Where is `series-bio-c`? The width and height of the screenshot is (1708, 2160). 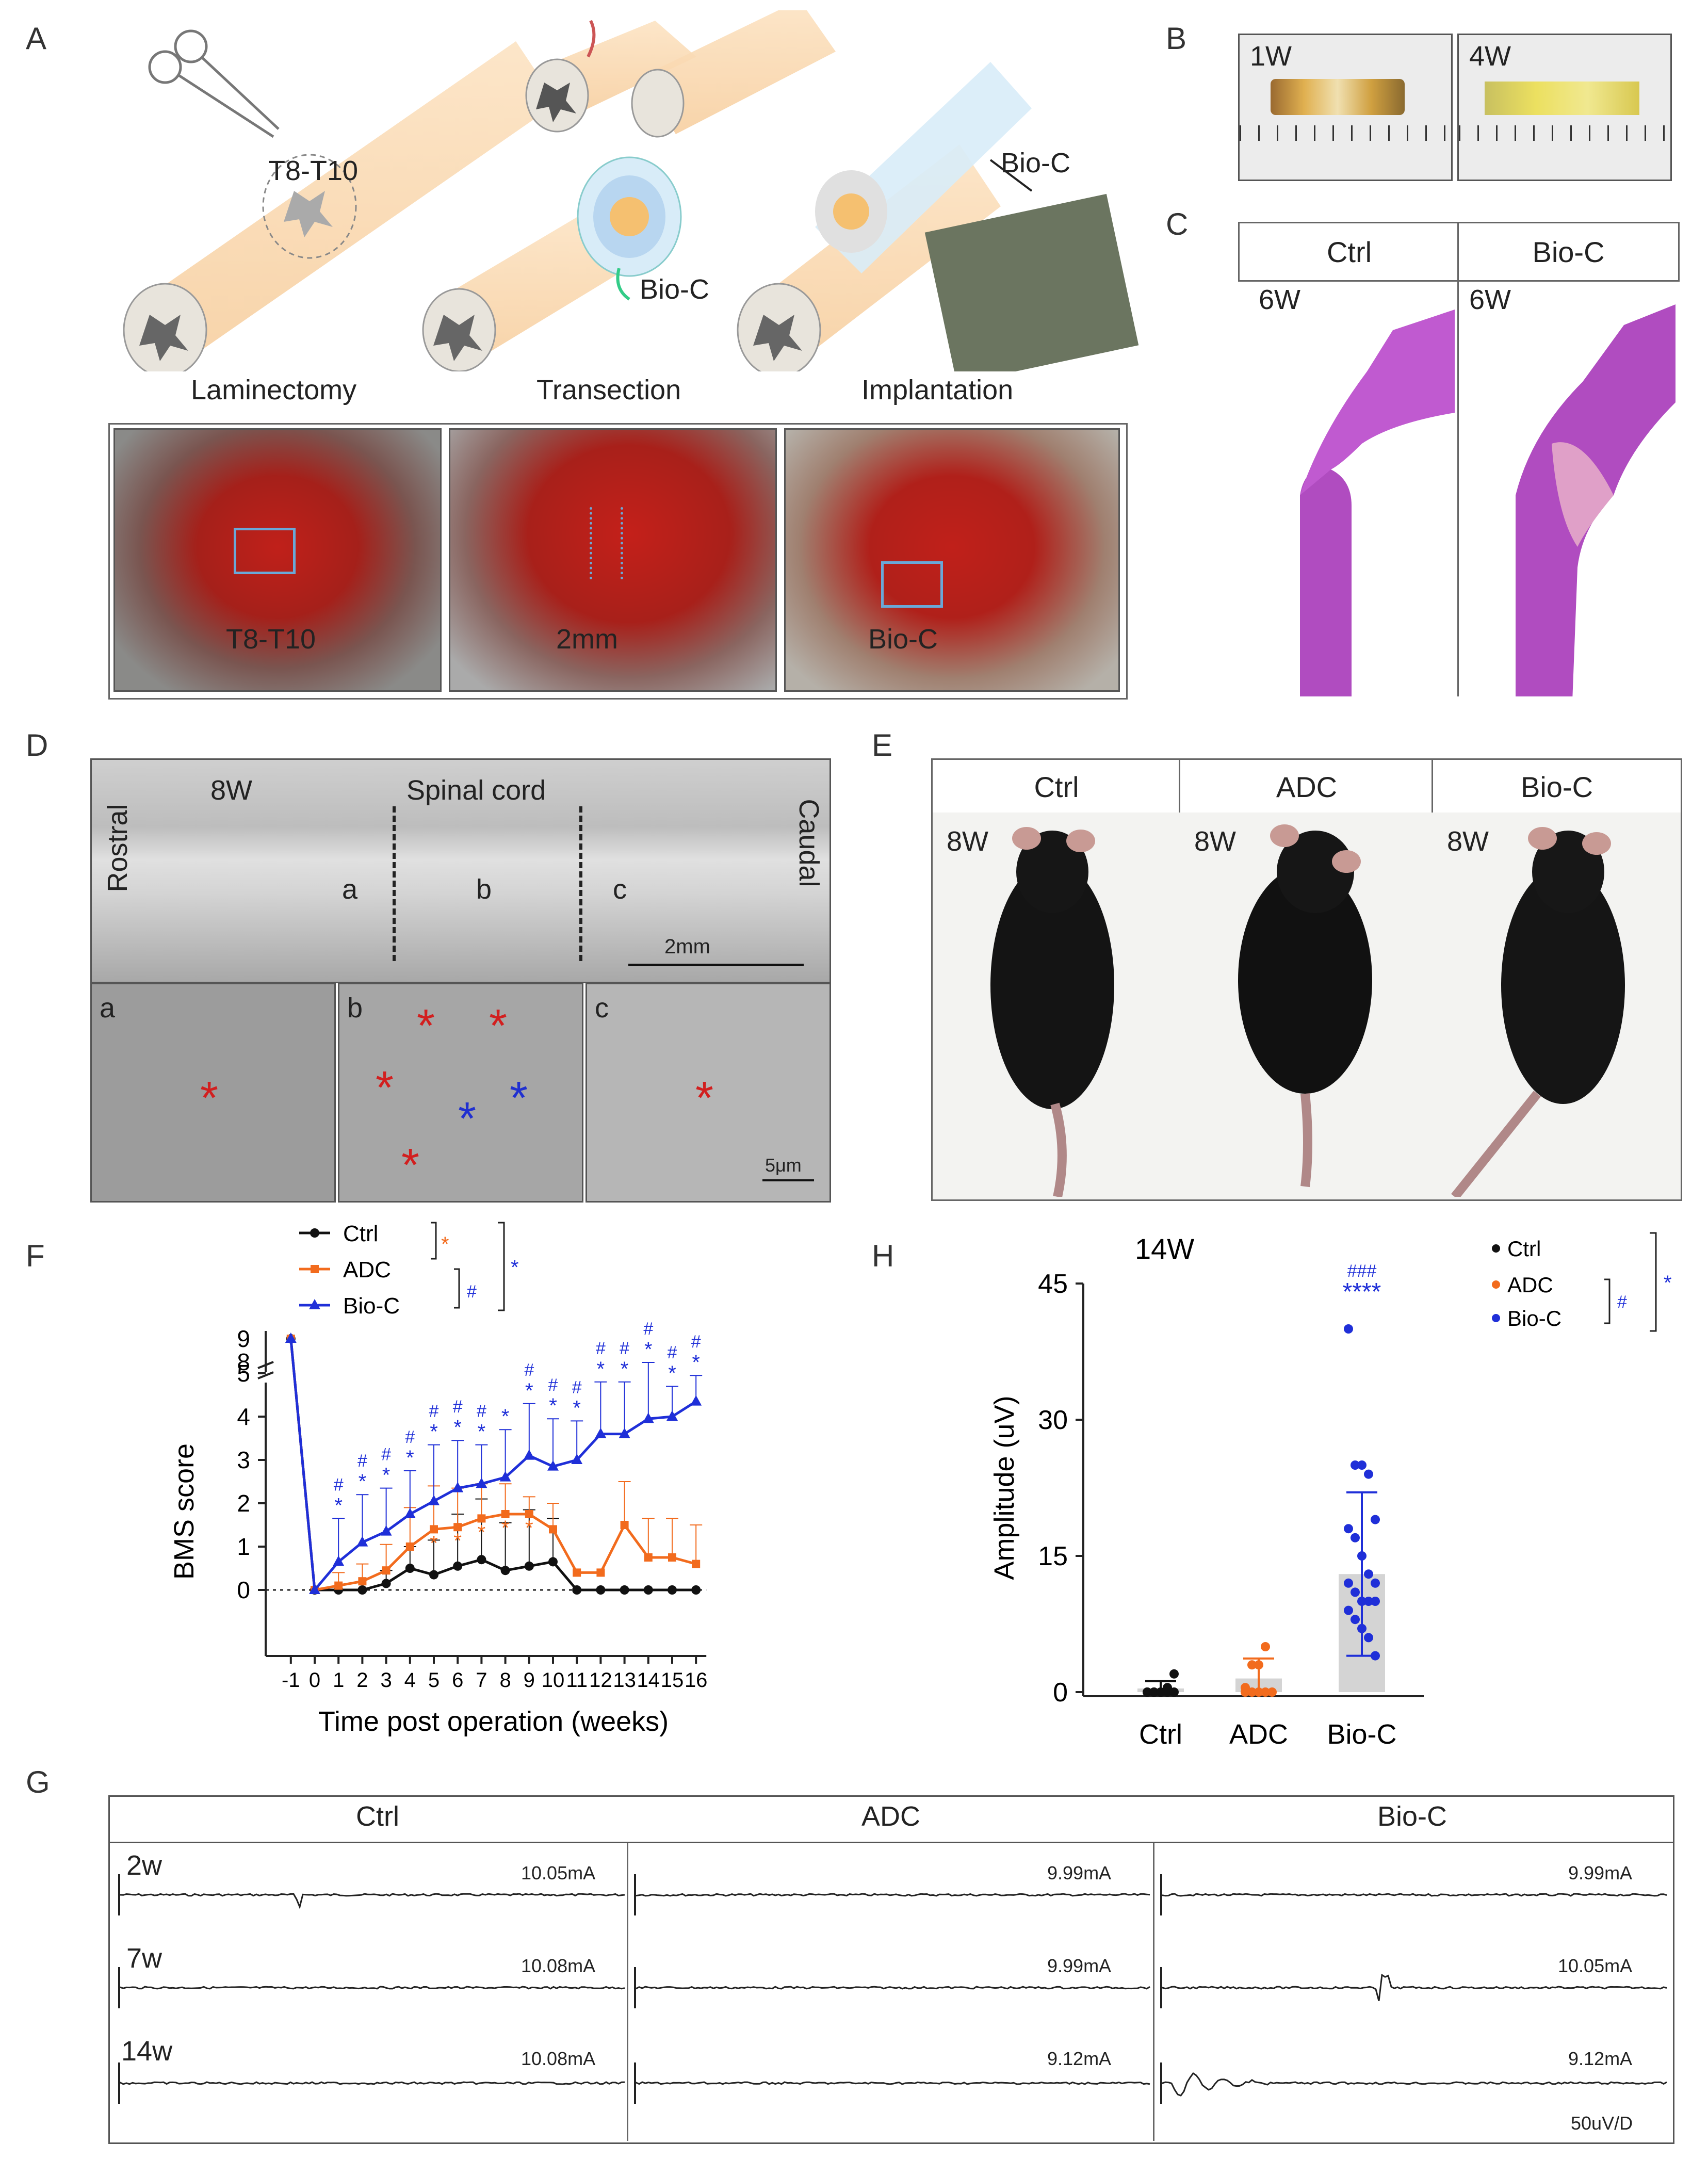
series-bio-c is located at coordinates (494, 1464).